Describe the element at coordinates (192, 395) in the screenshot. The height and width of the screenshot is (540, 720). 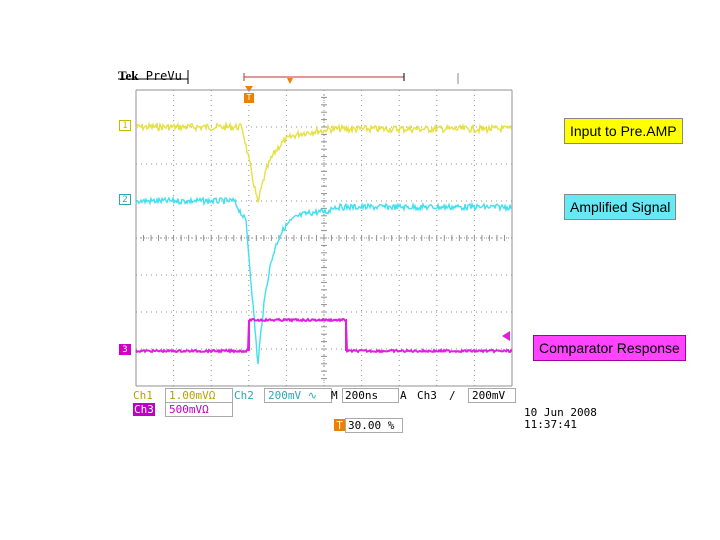
I see `ch1-scale: 1.00mVΩ` at that location.